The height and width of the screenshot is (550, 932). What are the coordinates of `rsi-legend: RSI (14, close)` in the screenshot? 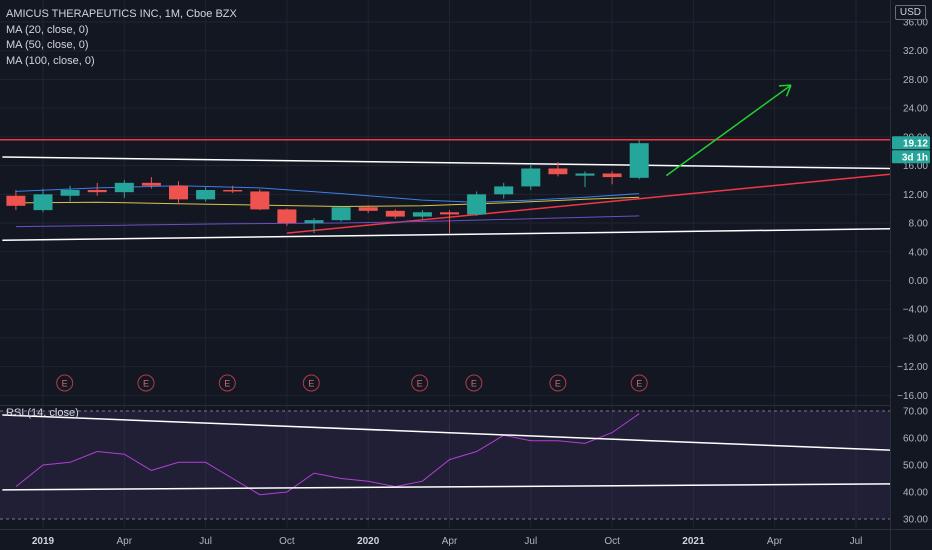 It's located at (42, 413).